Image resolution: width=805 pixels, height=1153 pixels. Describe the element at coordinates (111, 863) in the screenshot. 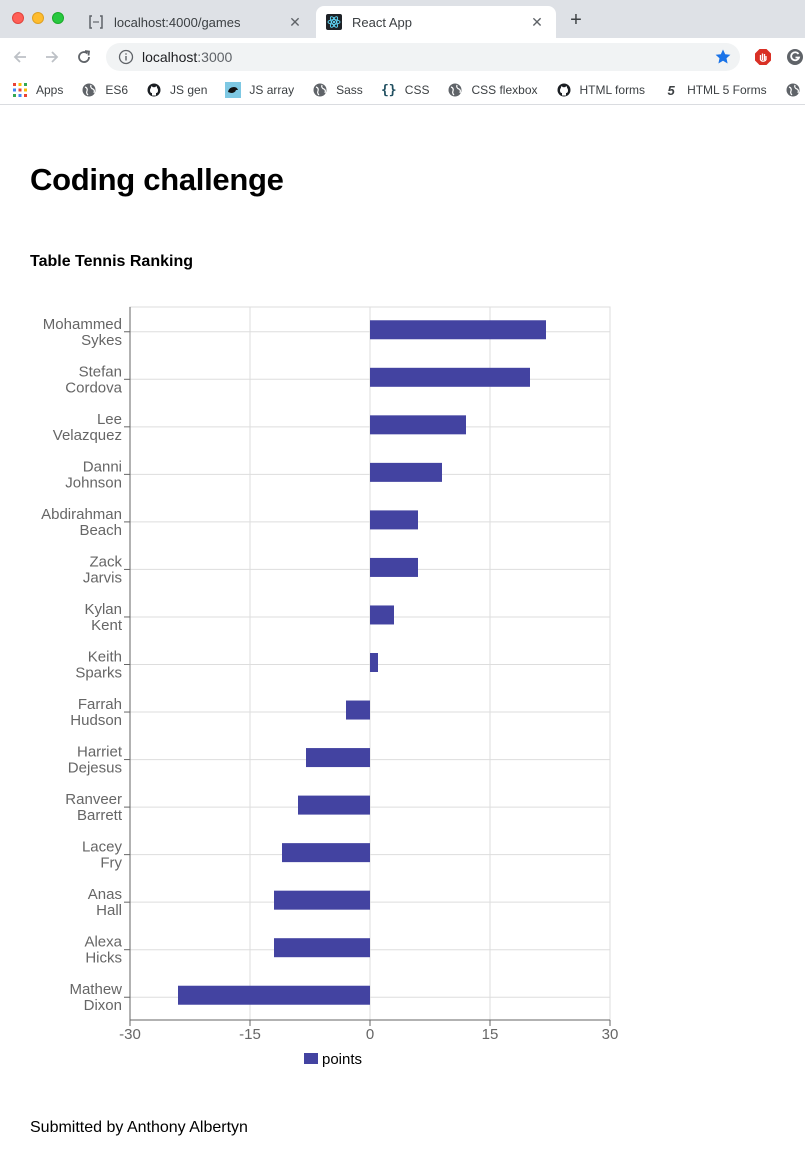

I see `y-tick-label-line: Fry` at that location.